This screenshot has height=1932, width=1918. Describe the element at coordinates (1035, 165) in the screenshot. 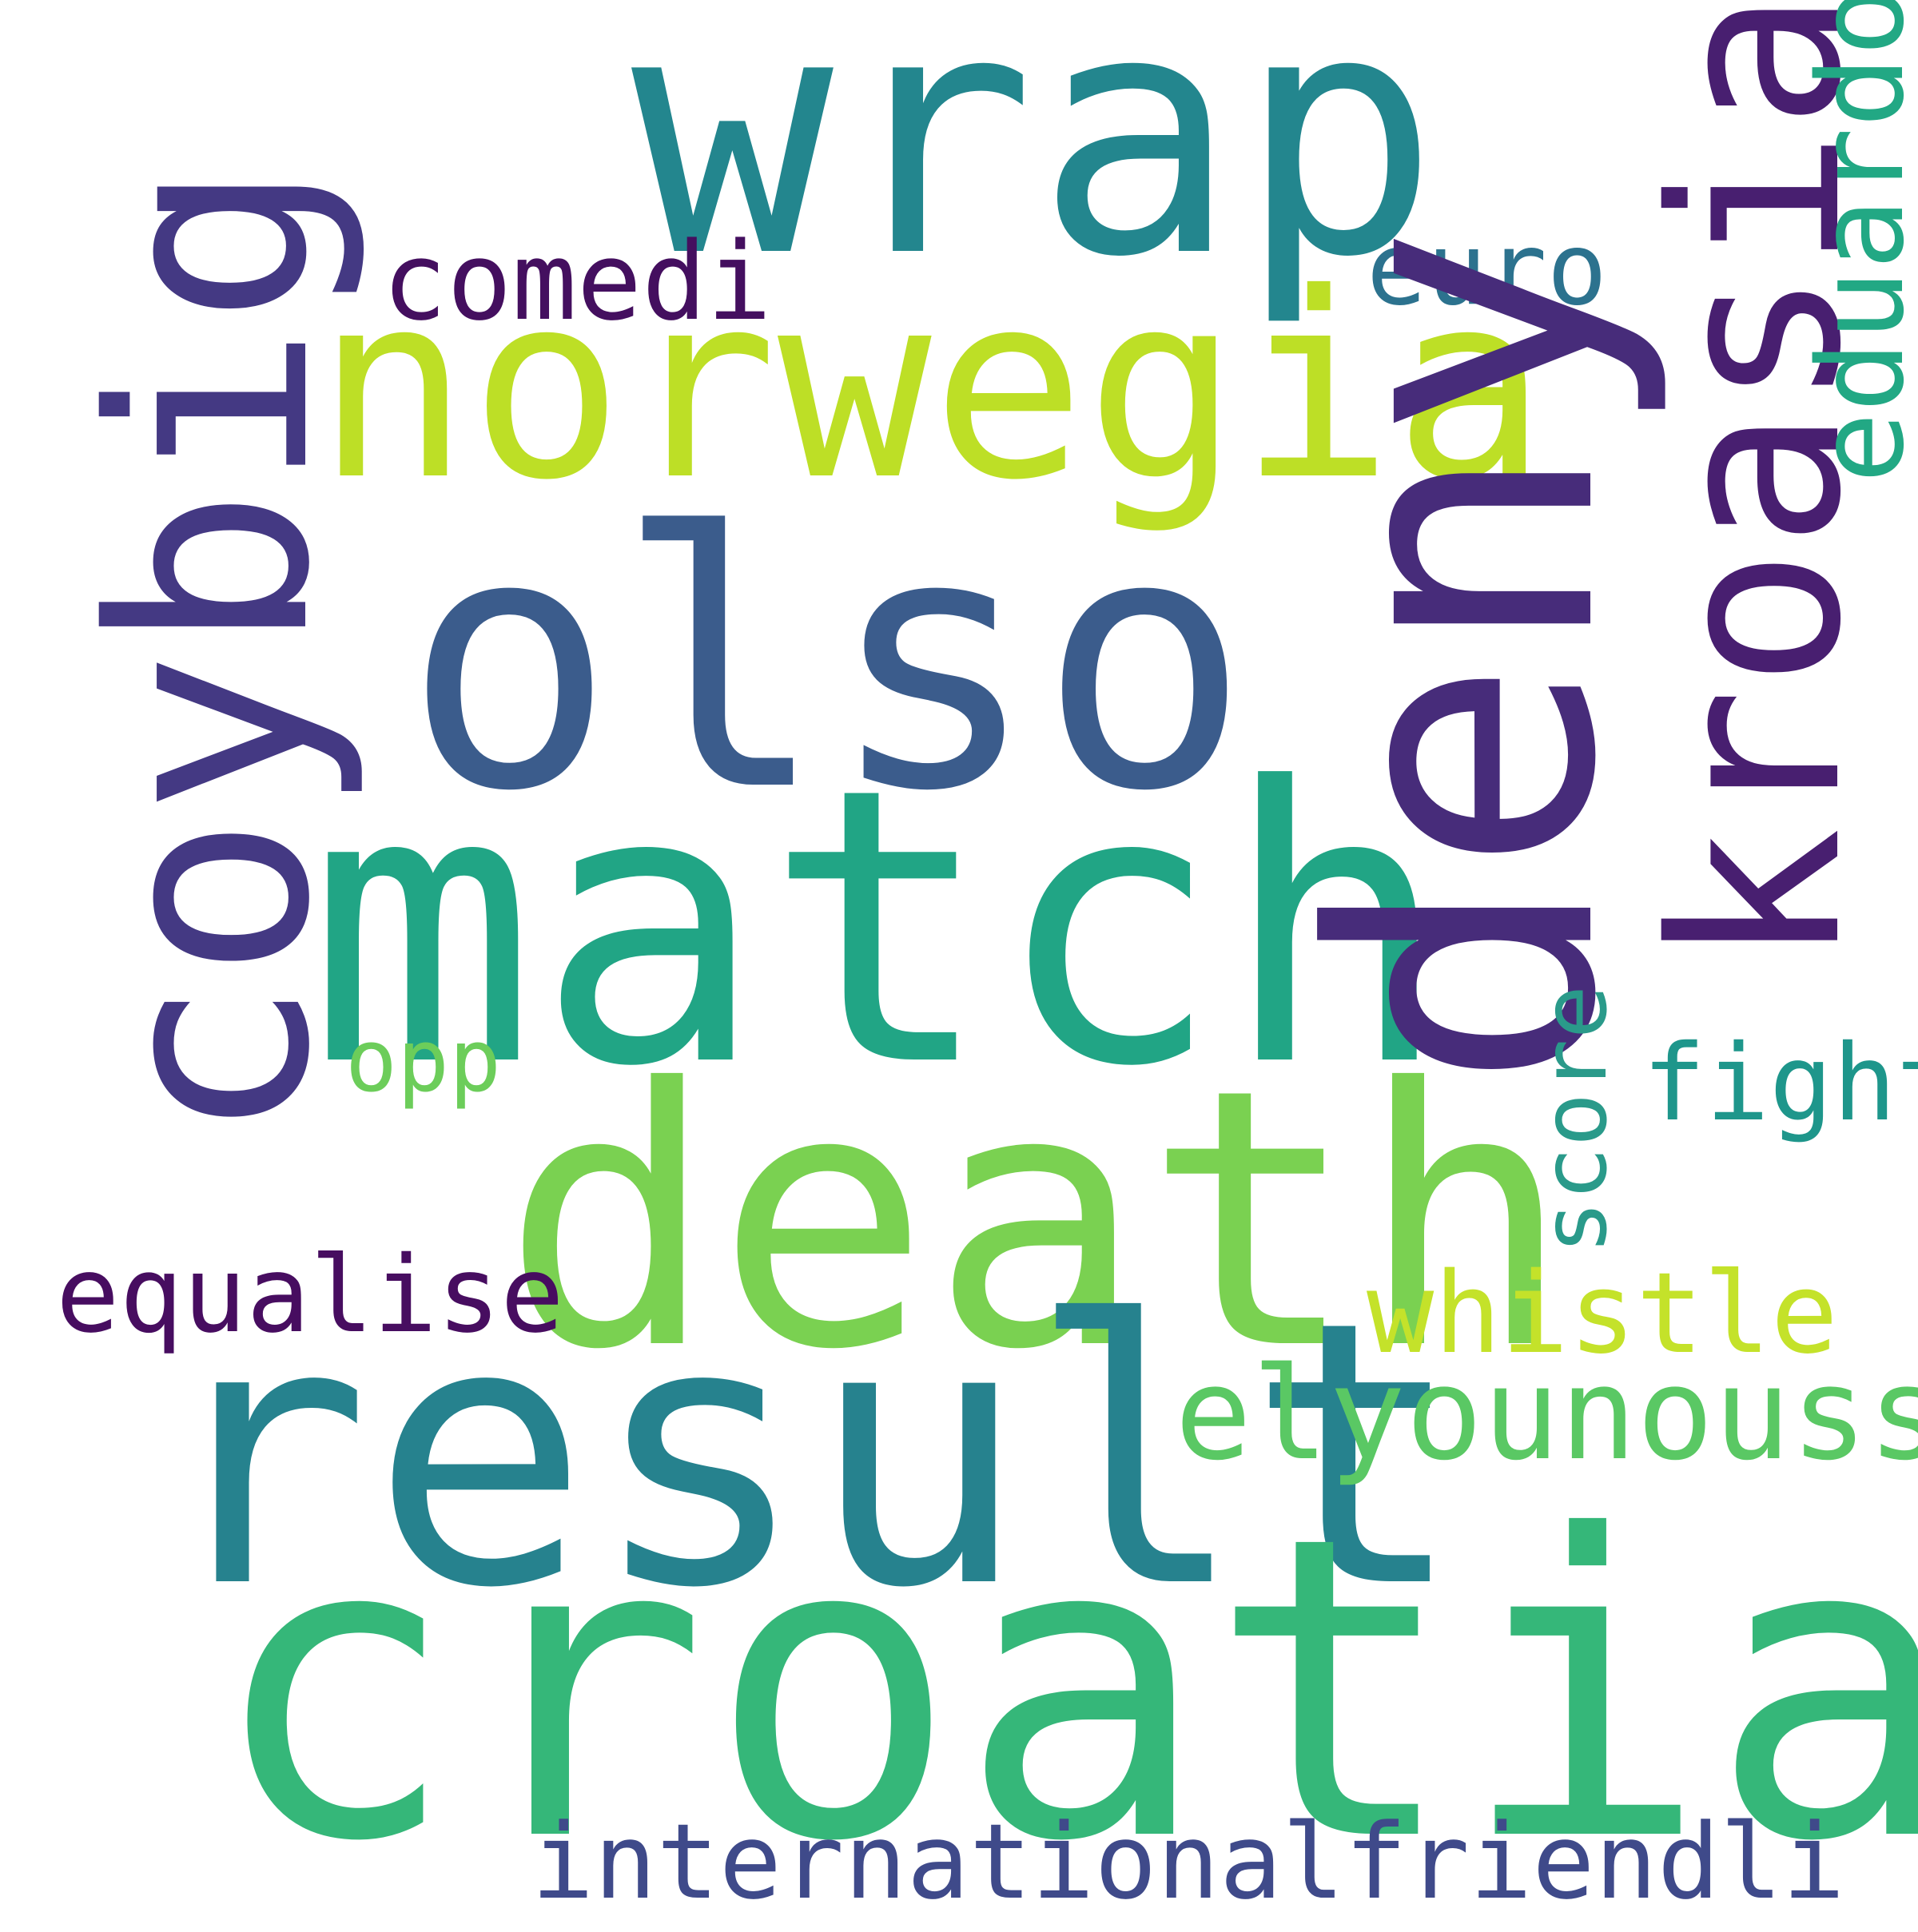

I see `word-wrap: wrap` at that location.